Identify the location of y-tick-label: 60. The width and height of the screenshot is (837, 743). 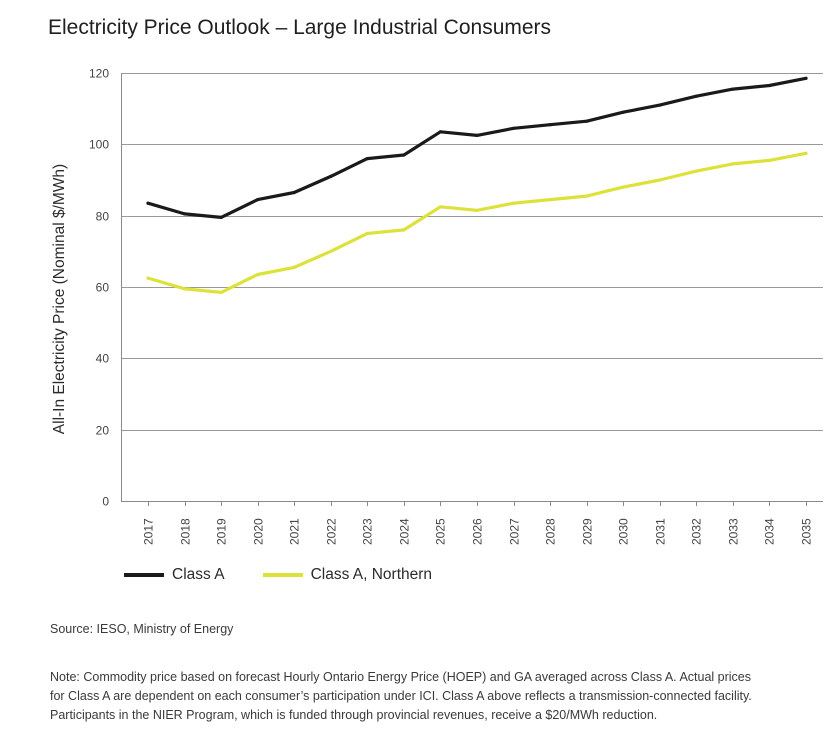
(103, 288).